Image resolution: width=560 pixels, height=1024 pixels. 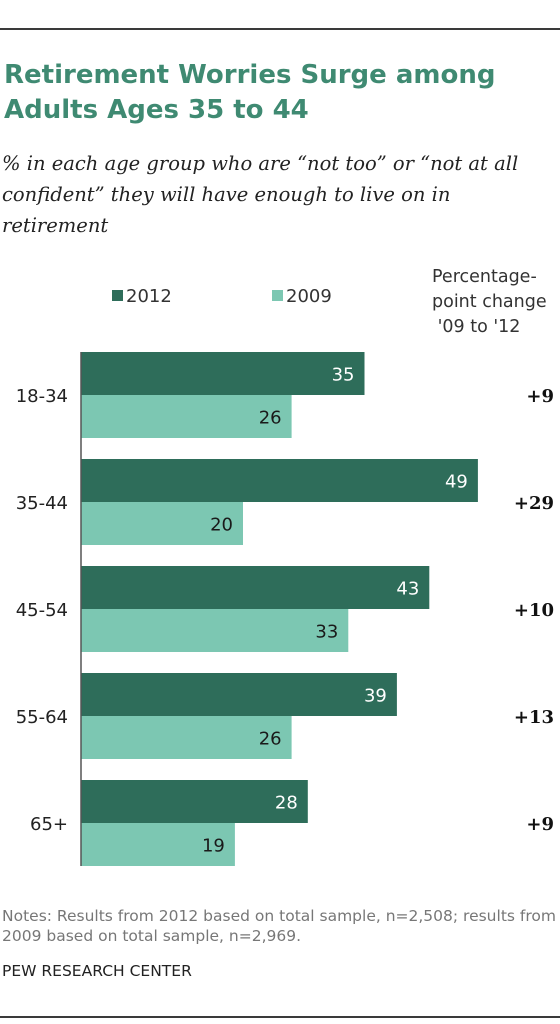 What do you see at coordinates (158, 844) in the screenshot?
I see `bar-65plus-2009` at bounding box center [158, 844].